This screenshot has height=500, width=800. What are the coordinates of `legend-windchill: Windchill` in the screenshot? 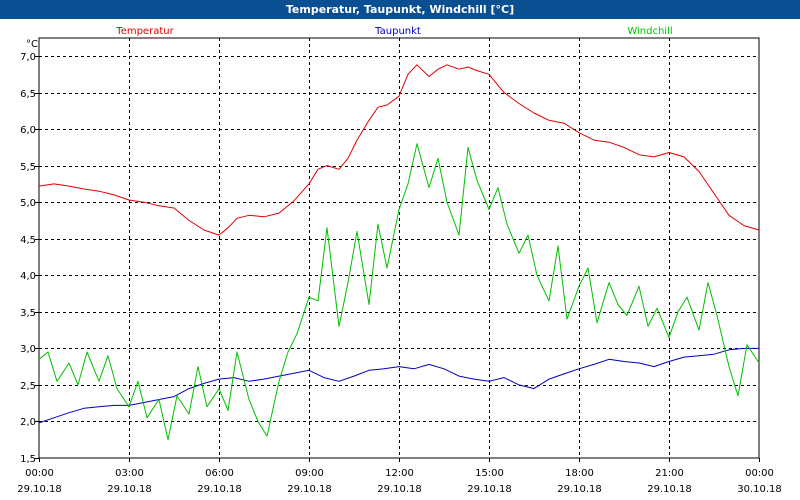 It's located at (649, 31).